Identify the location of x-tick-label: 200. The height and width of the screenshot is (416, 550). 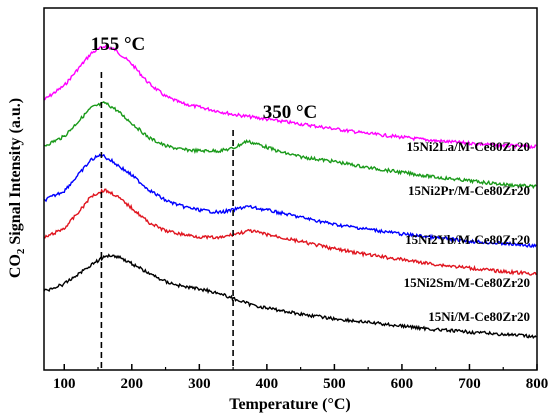
(132, 384).